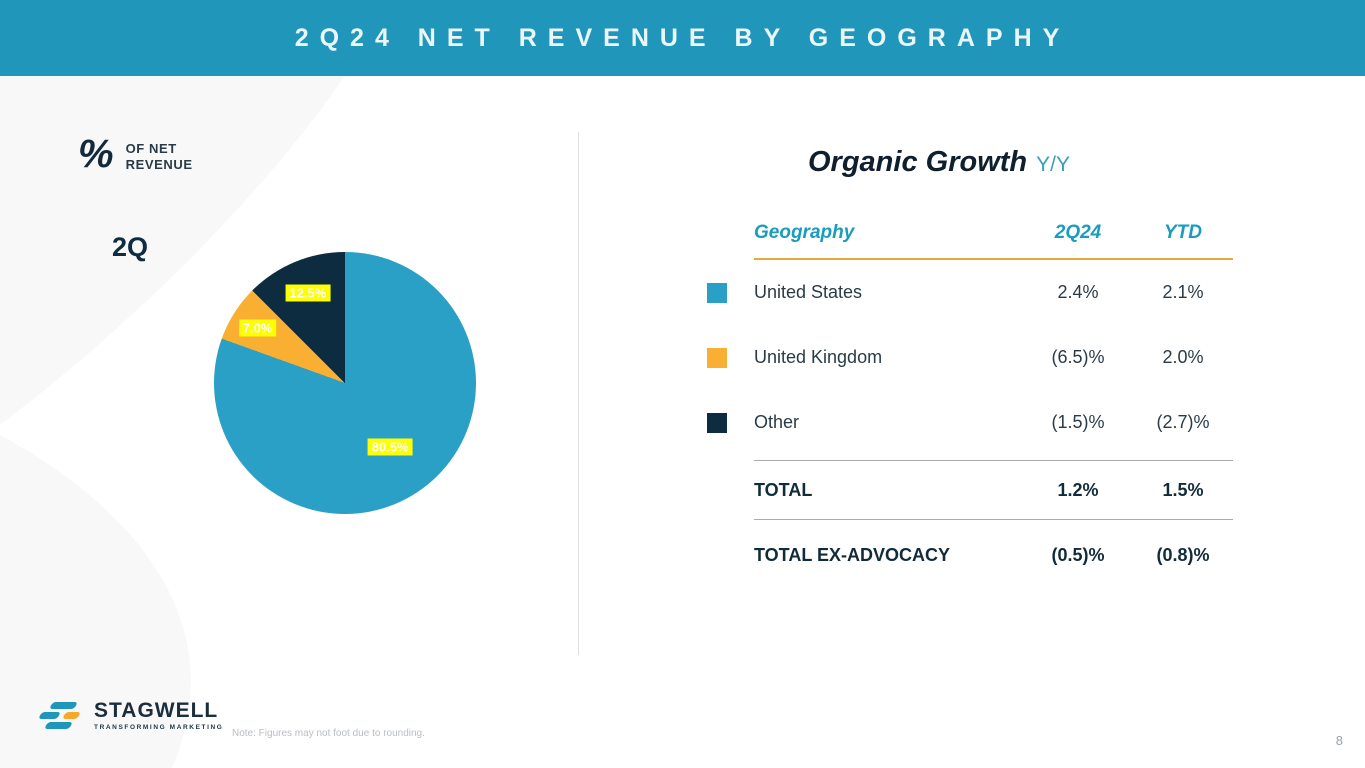 This screenshot has width=1365, height=768. I want to click on stagwell-logo-text: STAGWELL TRANSFORMING MARKETING, so click(158, 715).